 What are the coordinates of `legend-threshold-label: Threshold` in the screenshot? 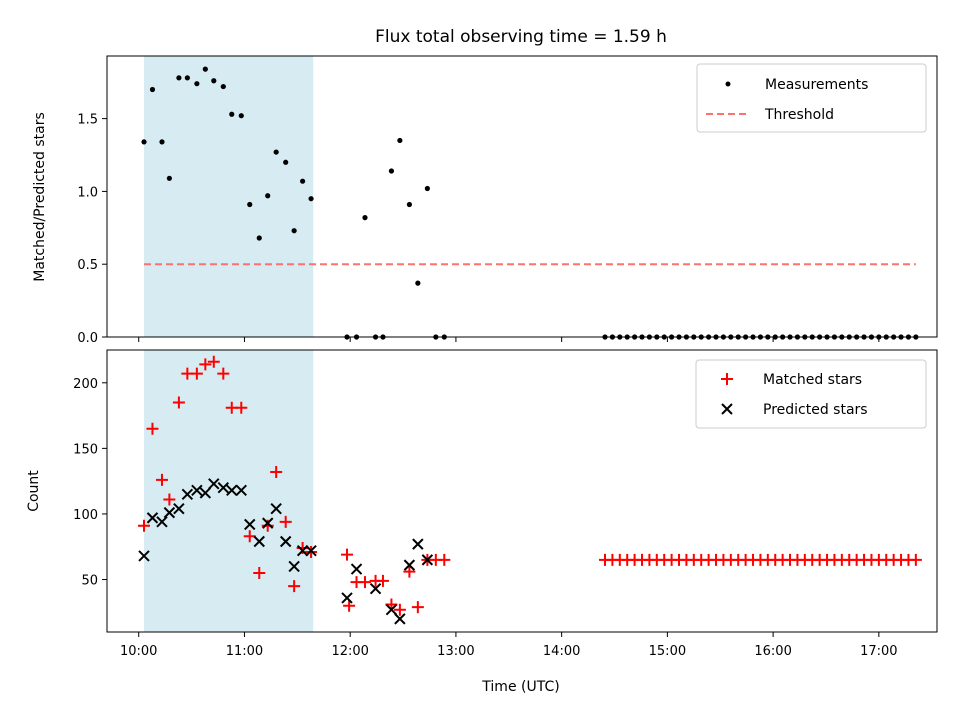 It's located at (799, 115).